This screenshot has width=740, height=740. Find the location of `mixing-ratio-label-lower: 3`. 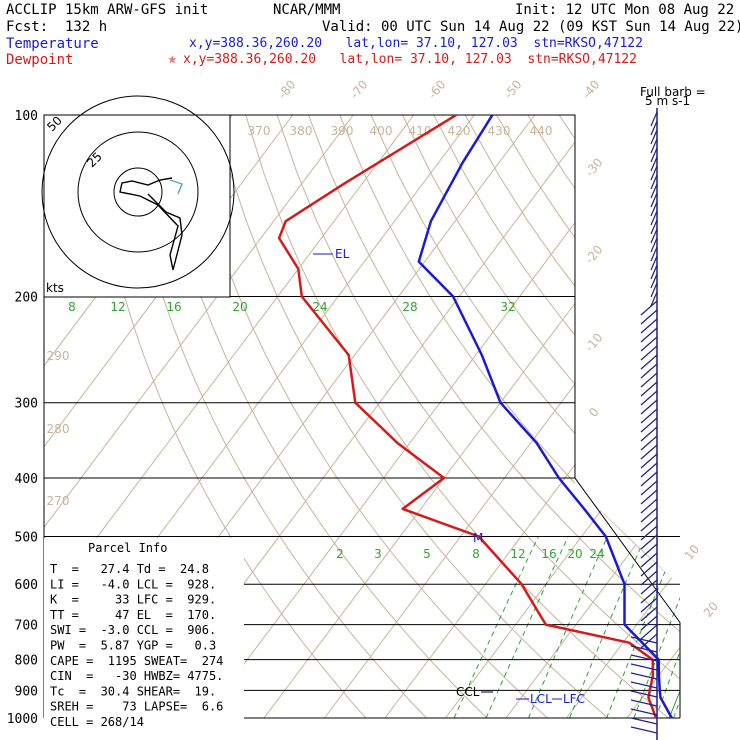

mixing-ratio-label-lower: 3 is located at coordinates (378, 554).